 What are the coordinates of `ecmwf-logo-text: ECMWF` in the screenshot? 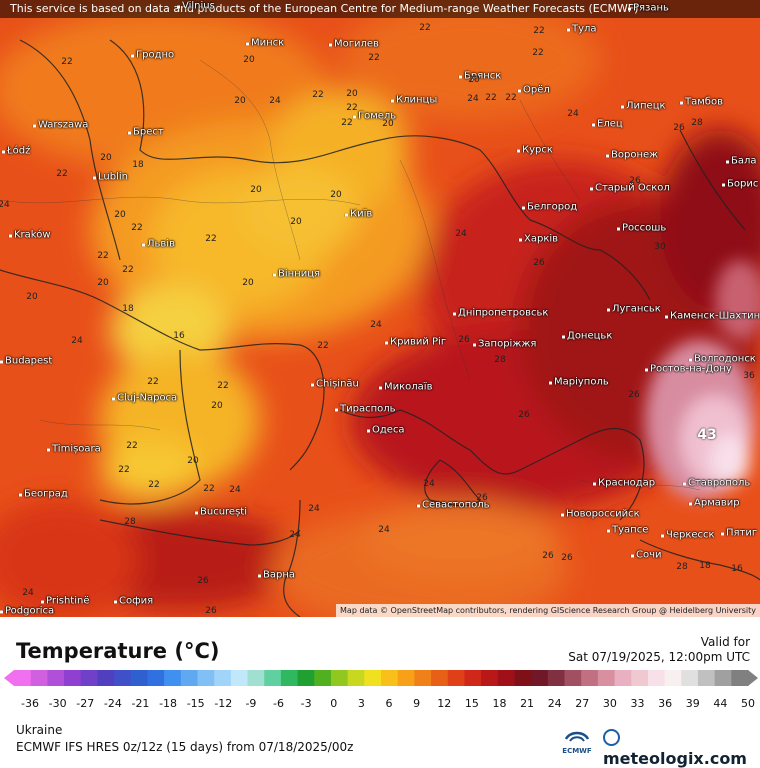 It's located at (577, 751).